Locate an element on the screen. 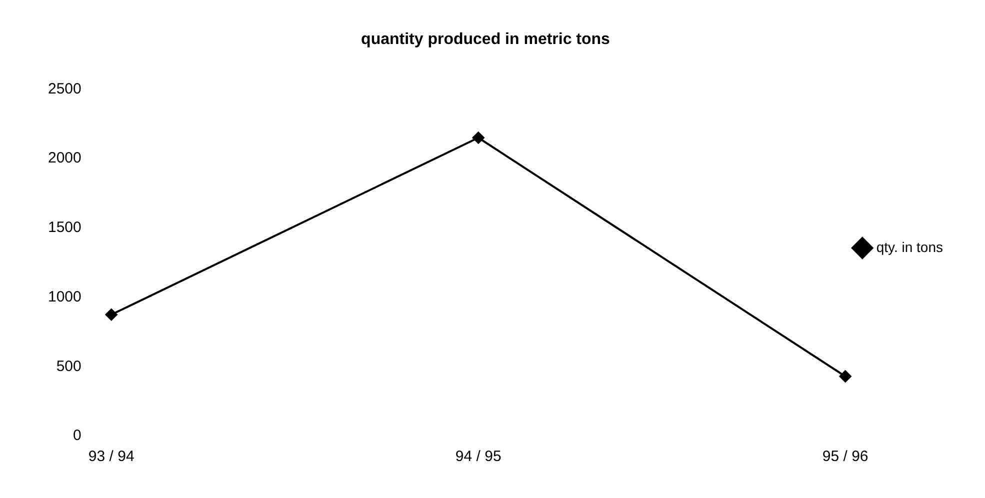 The height and width of the screenshot is (498, 985). chart-title: quantity produced in metric tons is located at coordinates (485, 39).